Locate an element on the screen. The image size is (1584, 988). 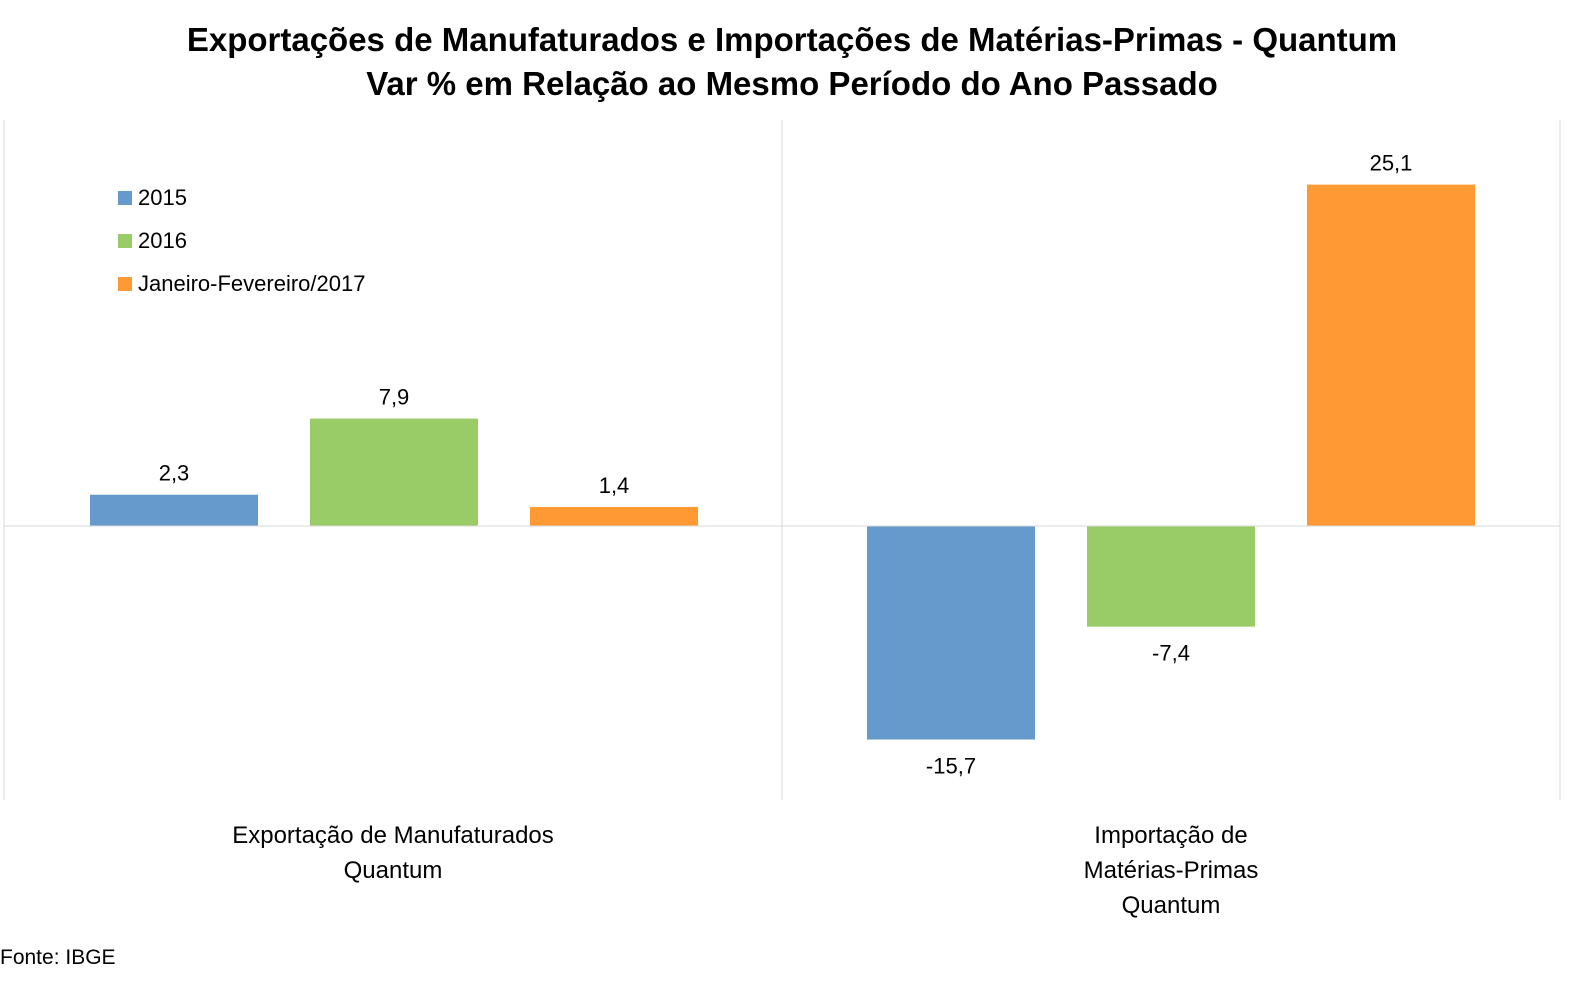
legend: 2015 2016 Janeiro-Fevereiro/2017 is located at coordinates (241, 240).